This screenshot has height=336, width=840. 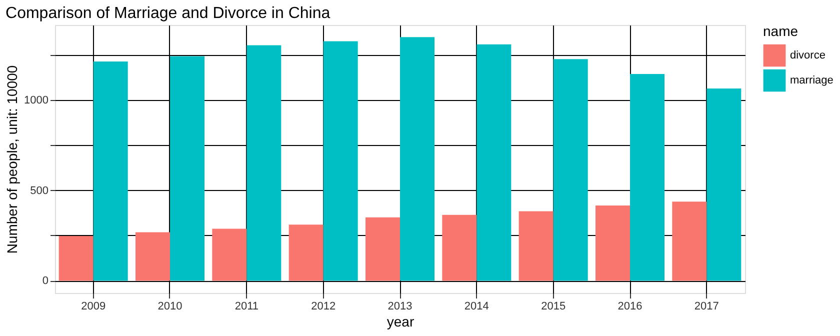 I want to click on x-tick-label: 2017, so click(x=706, y=306).